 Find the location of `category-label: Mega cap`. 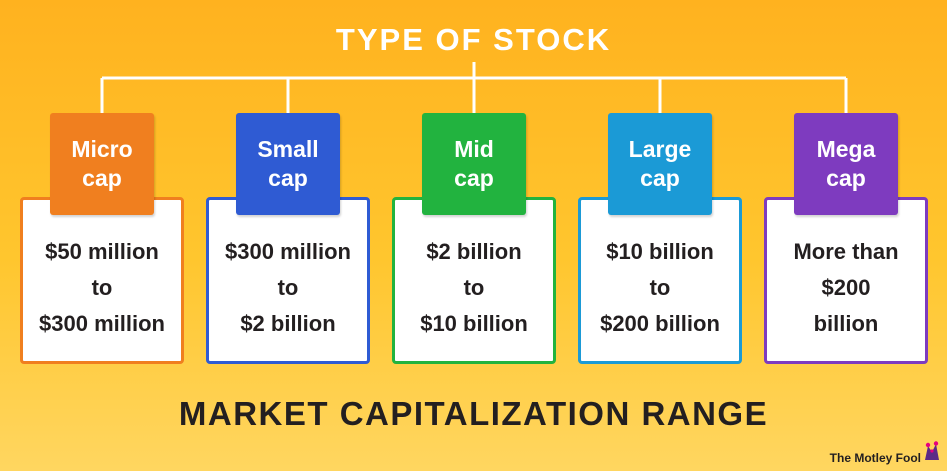

category-label: Mega cap is located at coordinates (846, 164).